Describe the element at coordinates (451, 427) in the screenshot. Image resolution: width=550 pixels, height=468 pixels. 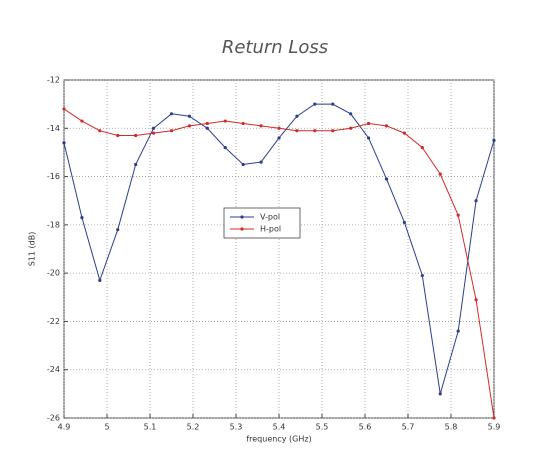
I see `x-tick-label: 5.8` at that location.